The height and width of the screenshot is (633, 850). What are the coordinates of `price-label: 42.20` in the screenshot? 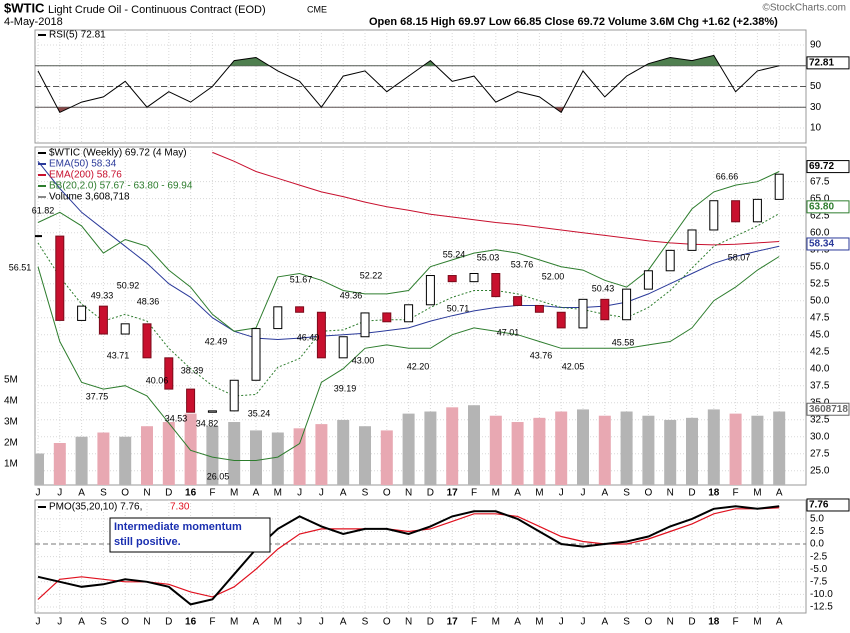 It's located at (418, 366).